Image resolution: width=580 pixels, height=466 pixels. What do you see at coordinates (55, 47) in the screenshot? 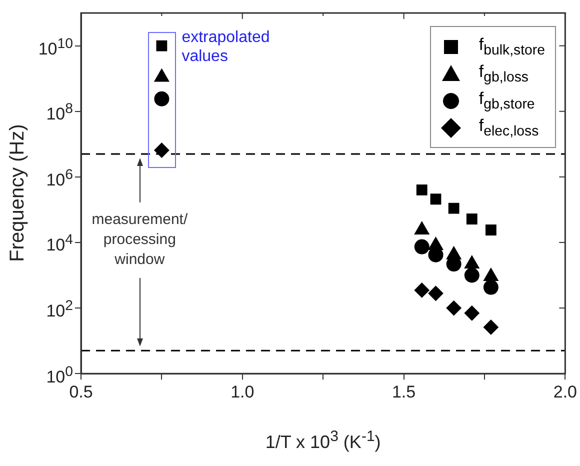
I see `y-tick-label: 10$^{10}$` at bounding box center [55, 47].